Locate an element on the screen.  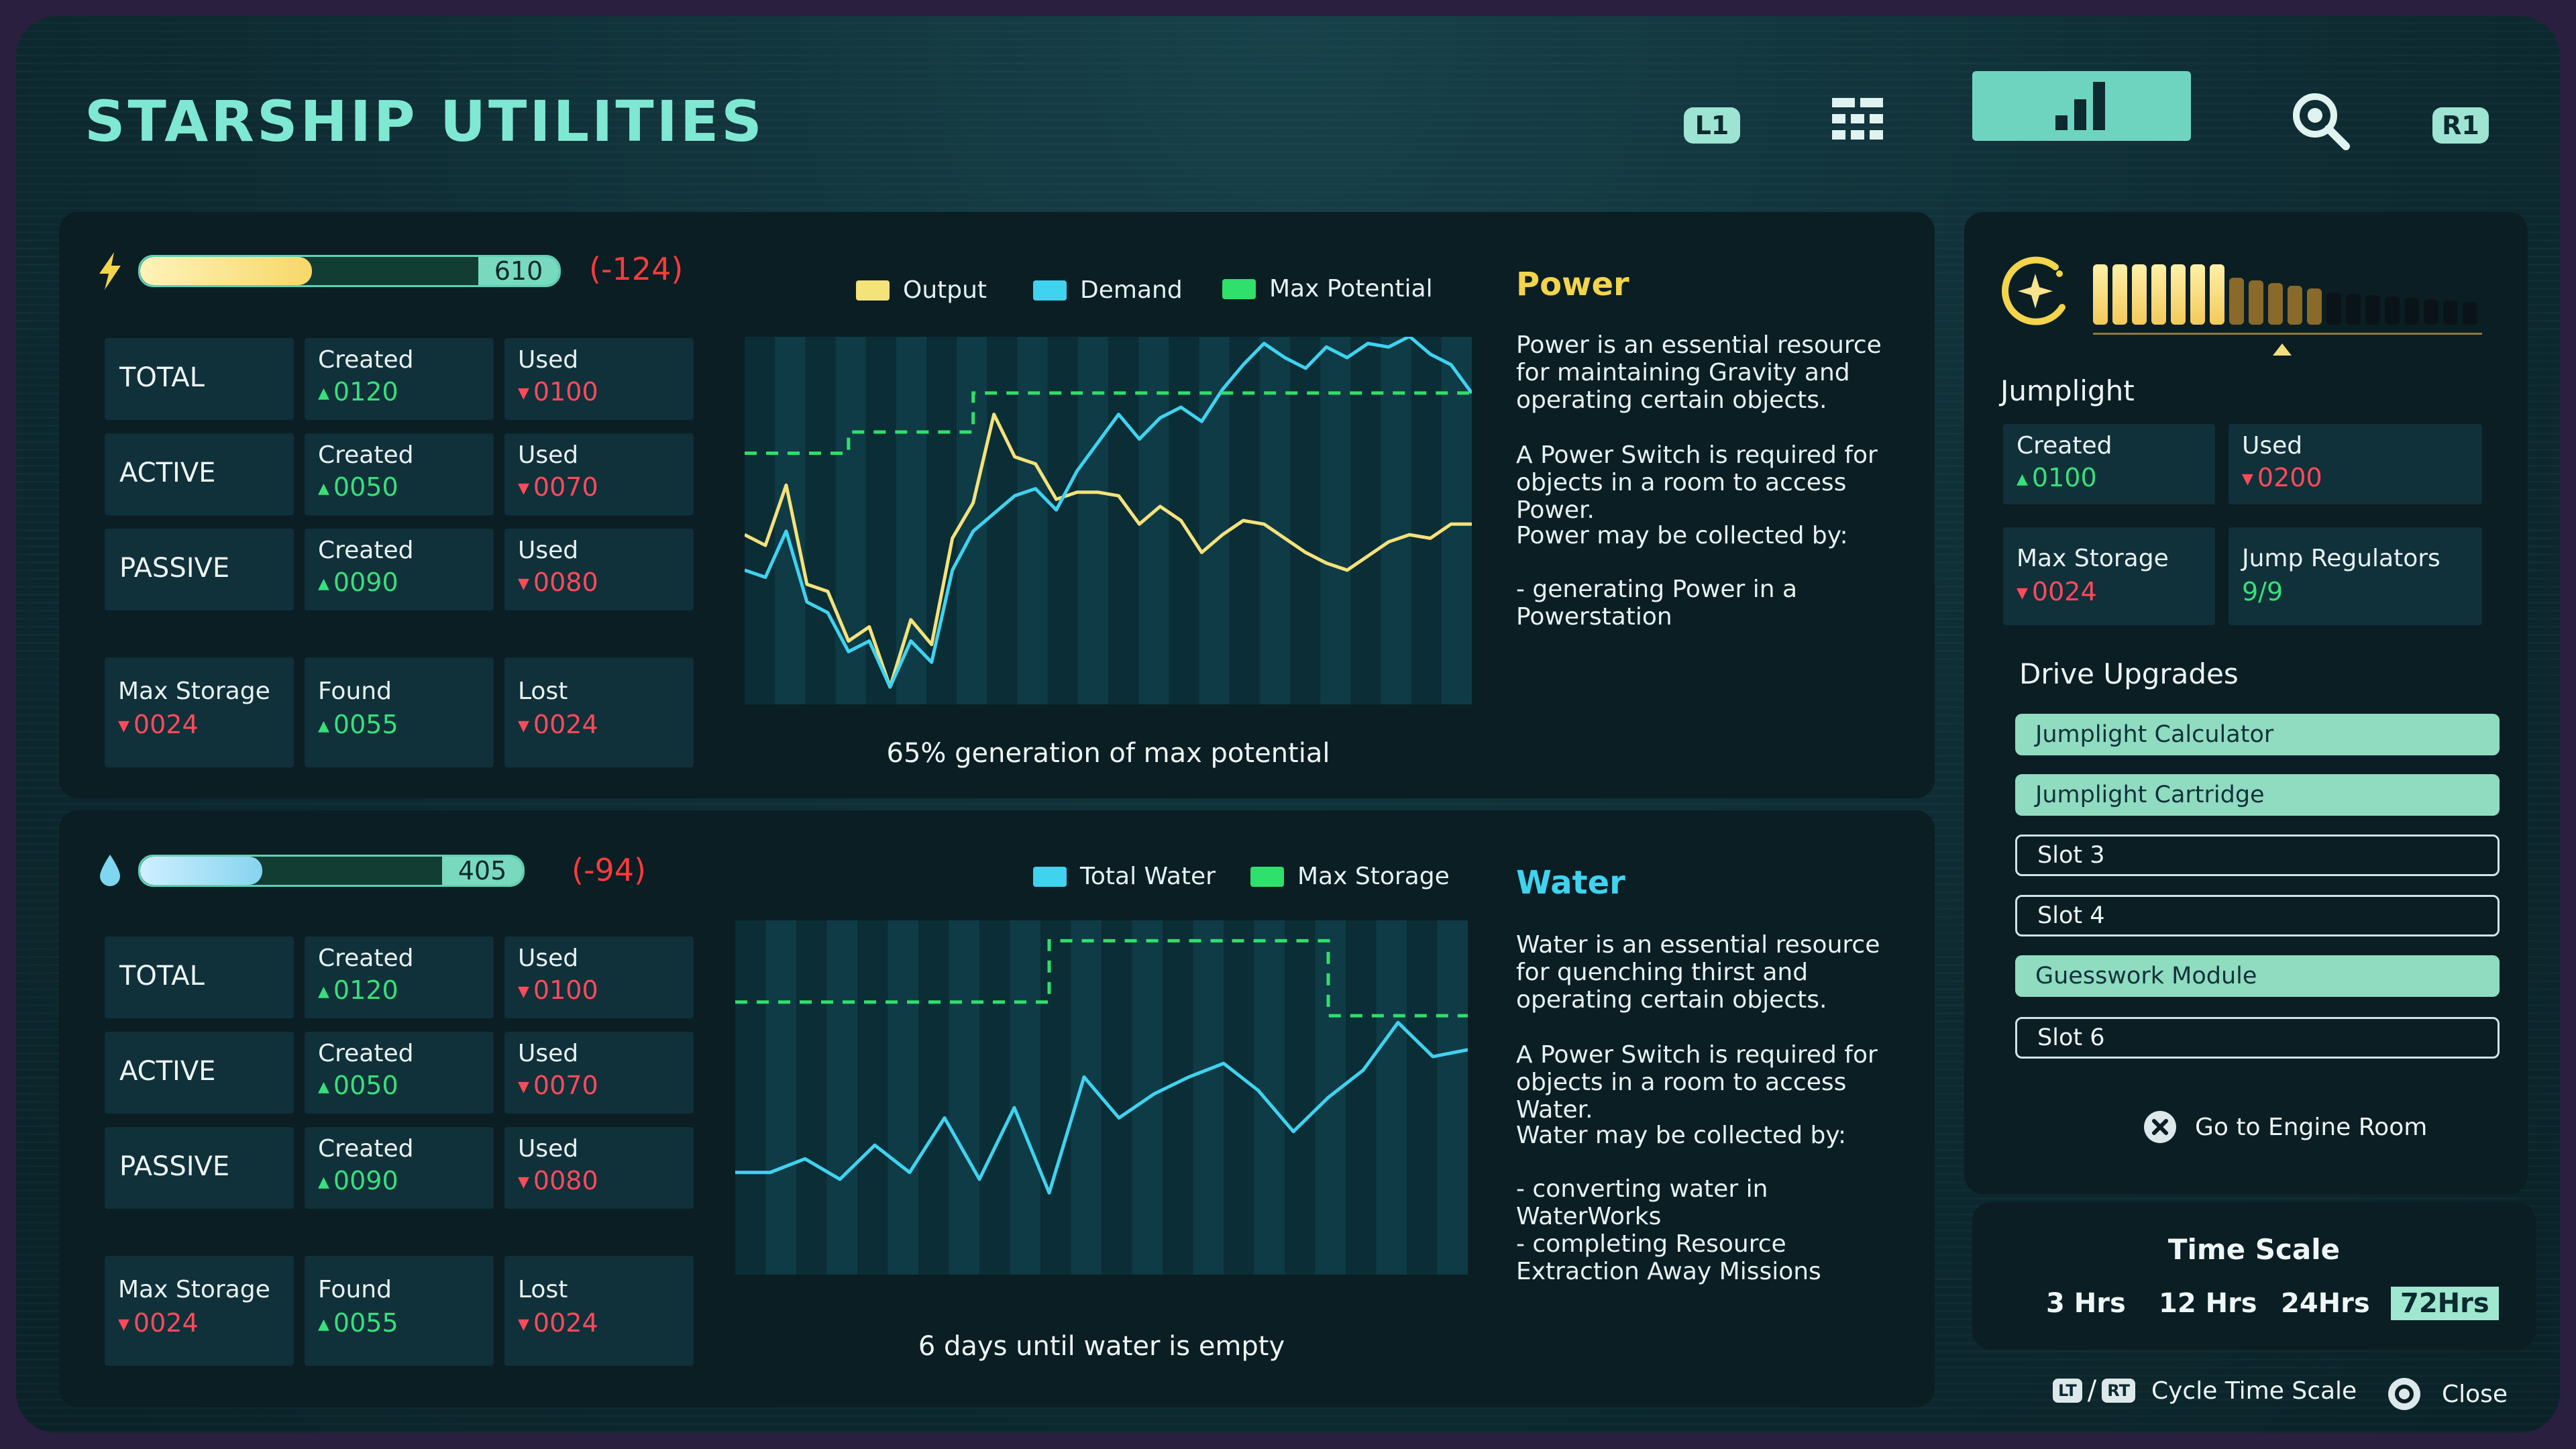
legend-label: Max Storage is located at coordinates (1373, 876).